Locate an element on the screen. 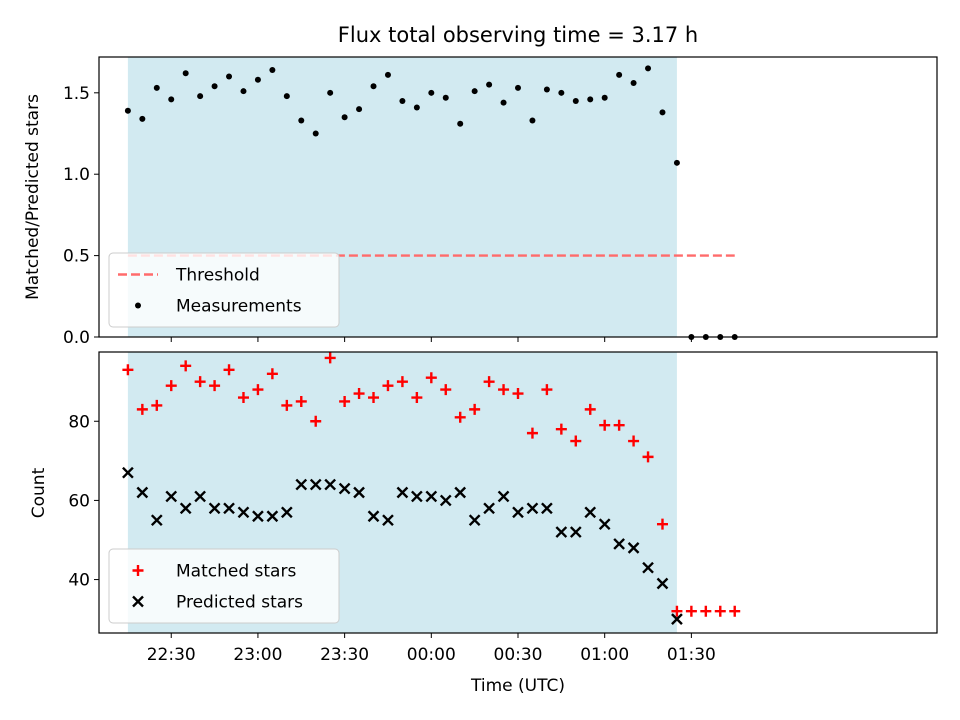  legend: Matched stars Predicted stars is located at coordinates (224, 586).